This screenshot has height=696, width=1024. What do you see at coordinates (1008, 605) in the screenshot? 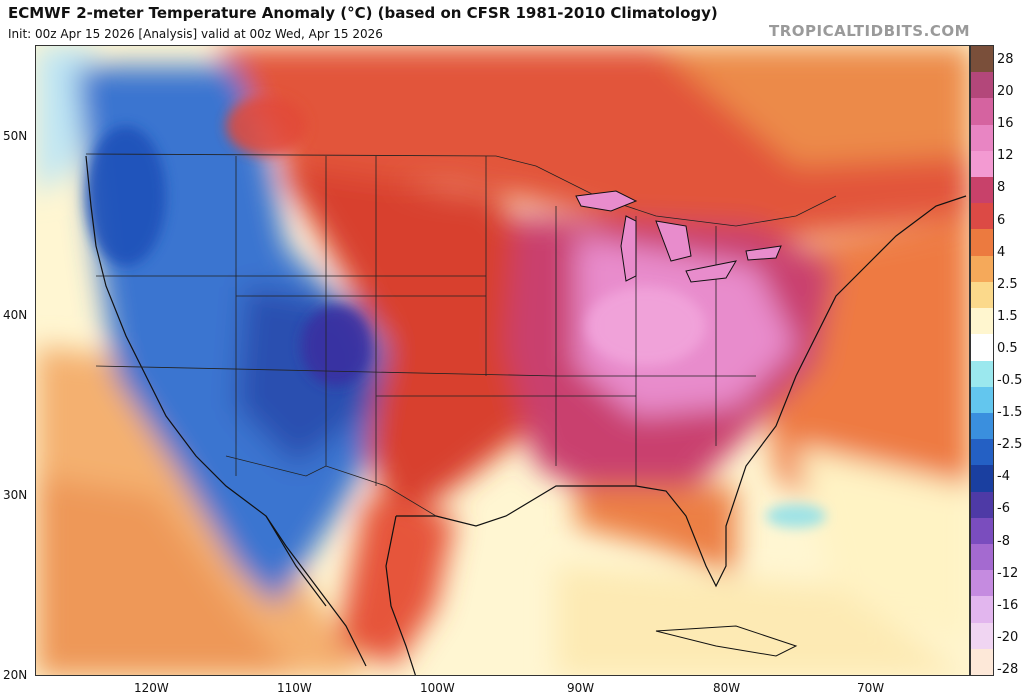
I see `colorbar-label: -16` at bounding box center [1008, 605].